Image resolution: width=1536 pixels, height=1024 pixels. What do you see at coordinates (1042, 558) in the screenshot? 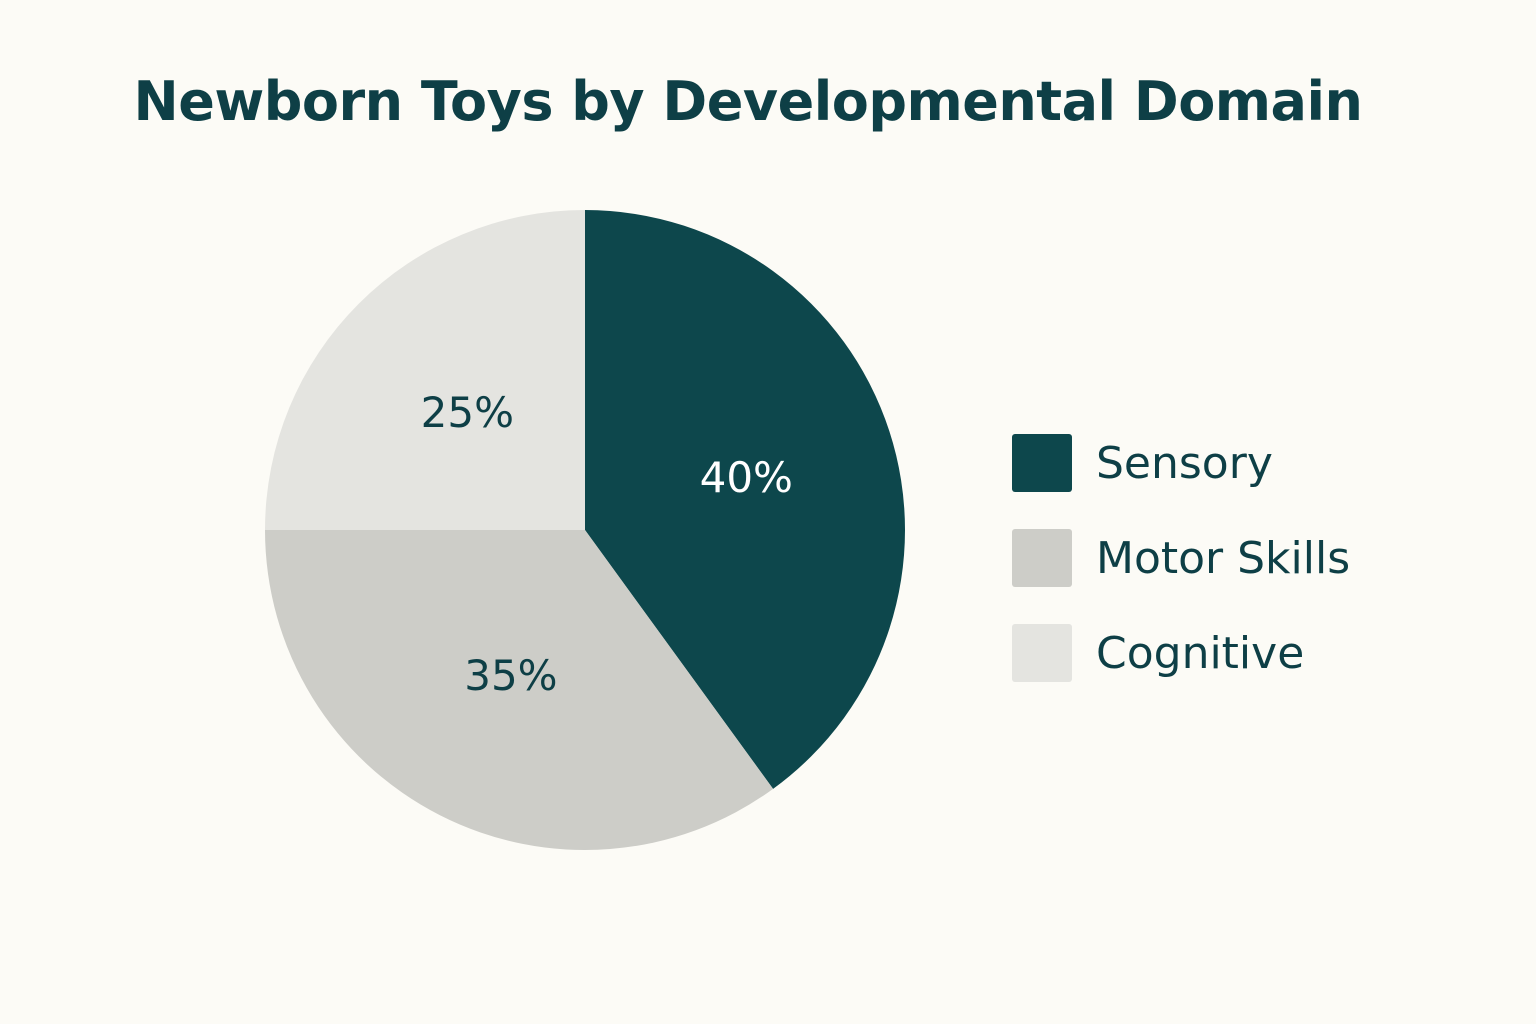
I see `legend-swatch-motor-skills` at bounding box center [1042, 558].